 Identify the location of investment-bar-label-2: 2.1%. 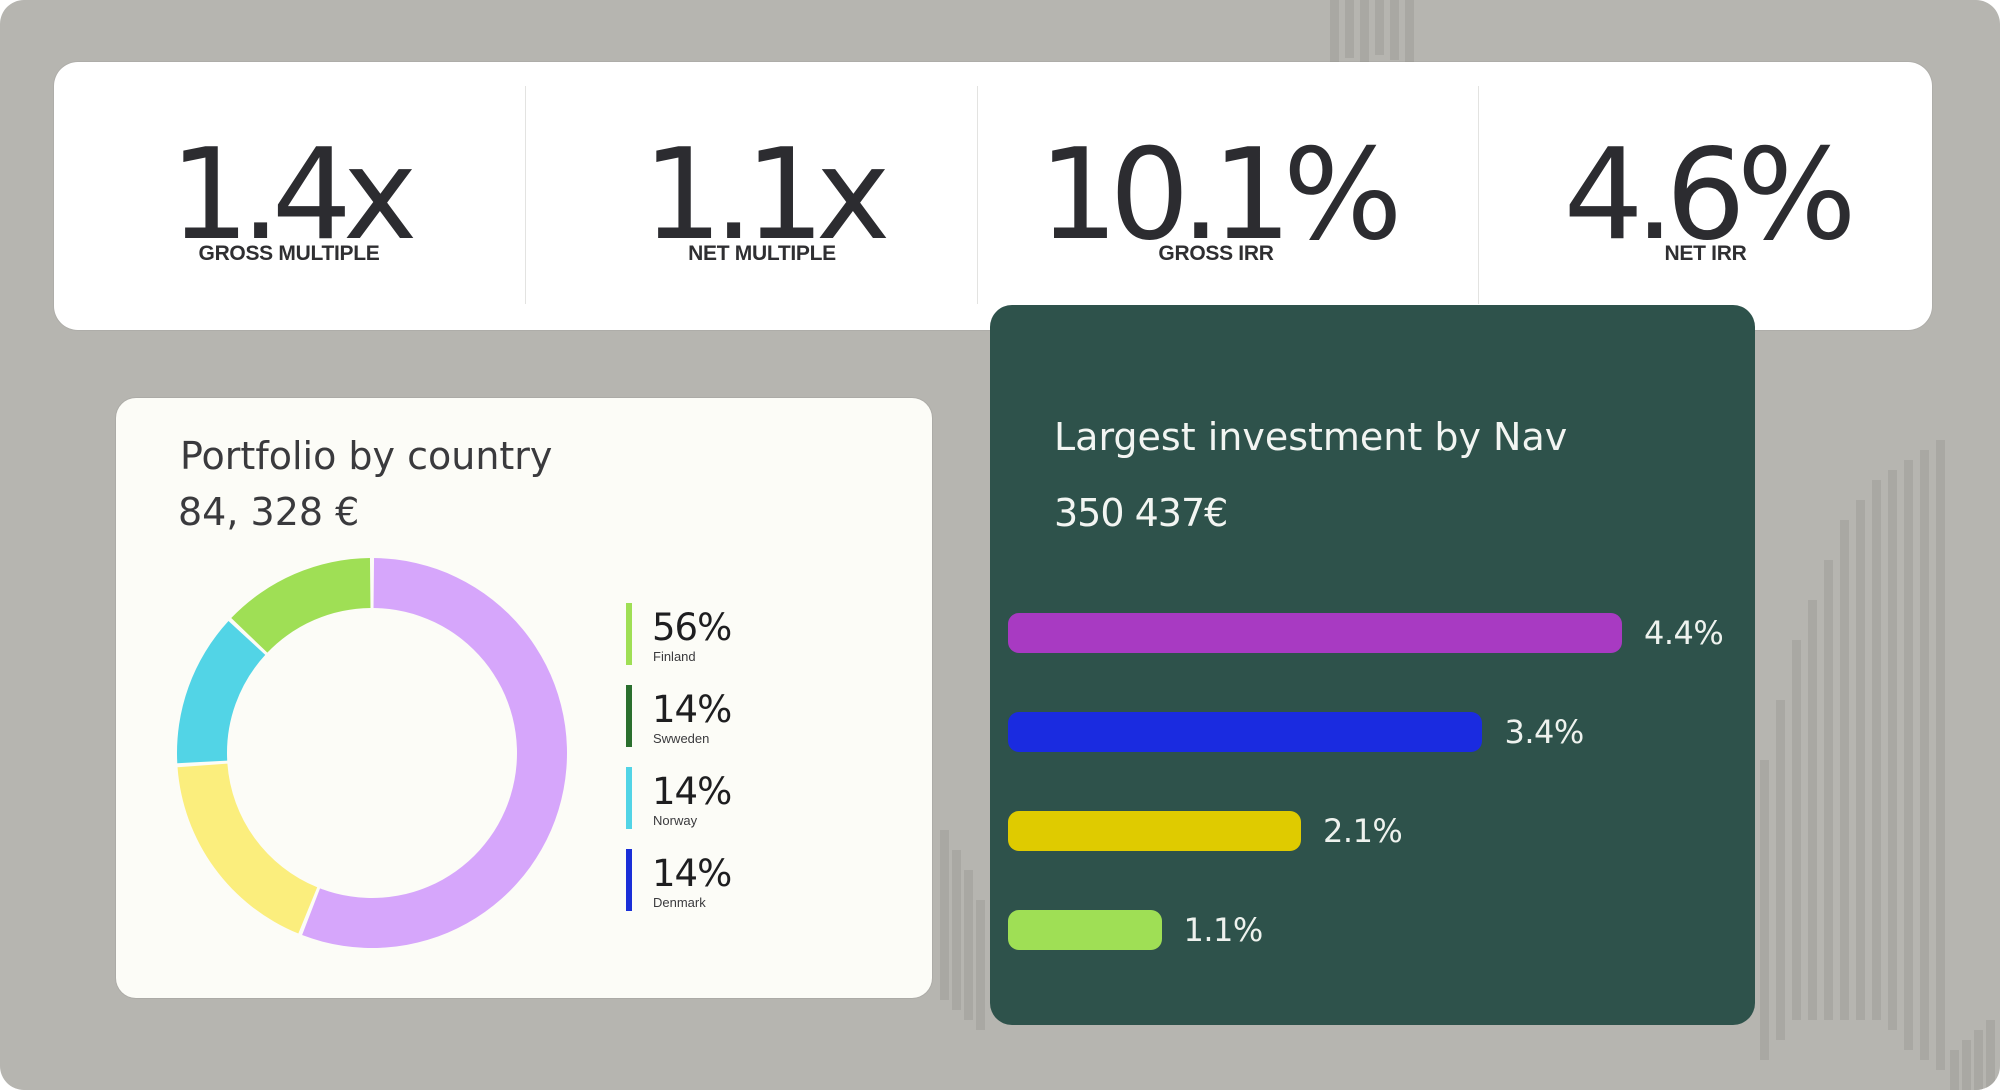
(1363, 831).